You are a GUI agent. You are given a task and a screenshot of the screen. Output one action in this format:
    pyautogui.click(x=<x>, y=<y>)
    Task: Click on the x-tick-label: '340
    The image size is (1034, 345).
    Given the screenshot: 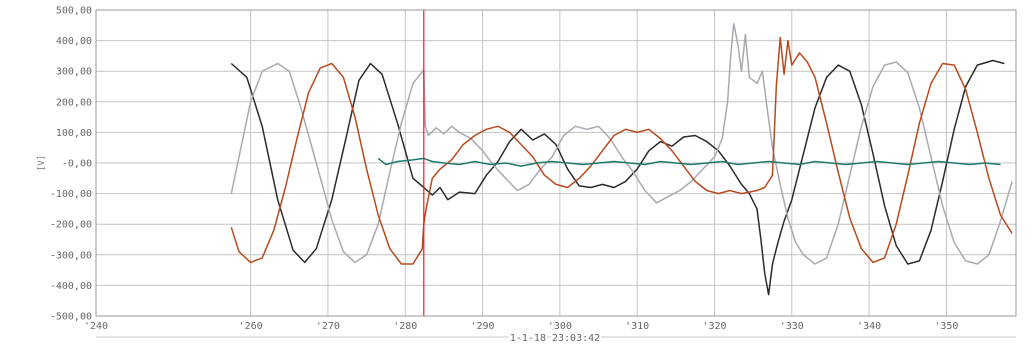 What is the action you would take?
    pyautogui.click(x=869, y=326)
    